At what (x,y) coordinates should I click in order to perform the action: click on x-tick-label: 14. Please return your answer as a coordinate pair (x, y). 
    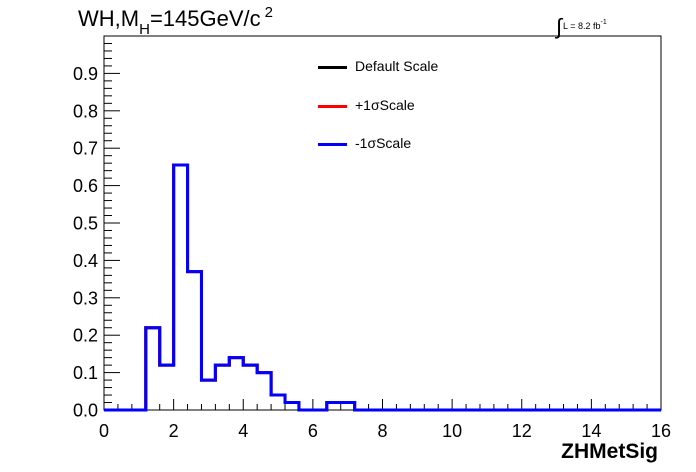
    Looking at the image, I should click on (591, 431).